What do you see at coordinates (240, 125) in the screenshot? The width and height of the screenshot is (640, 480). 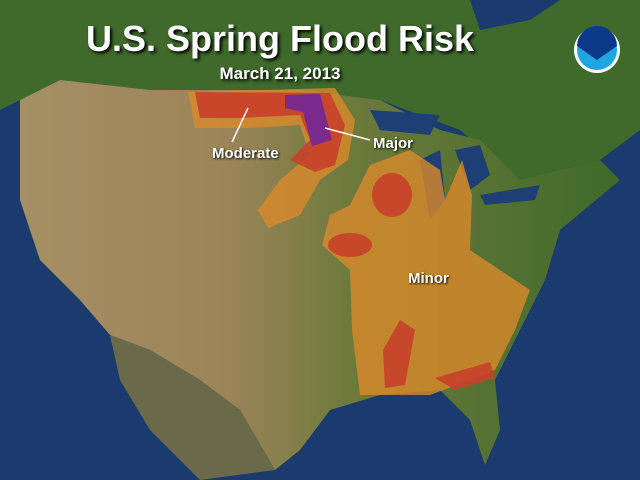 I see `moderate-pointer` at bounding box center [240, 125].